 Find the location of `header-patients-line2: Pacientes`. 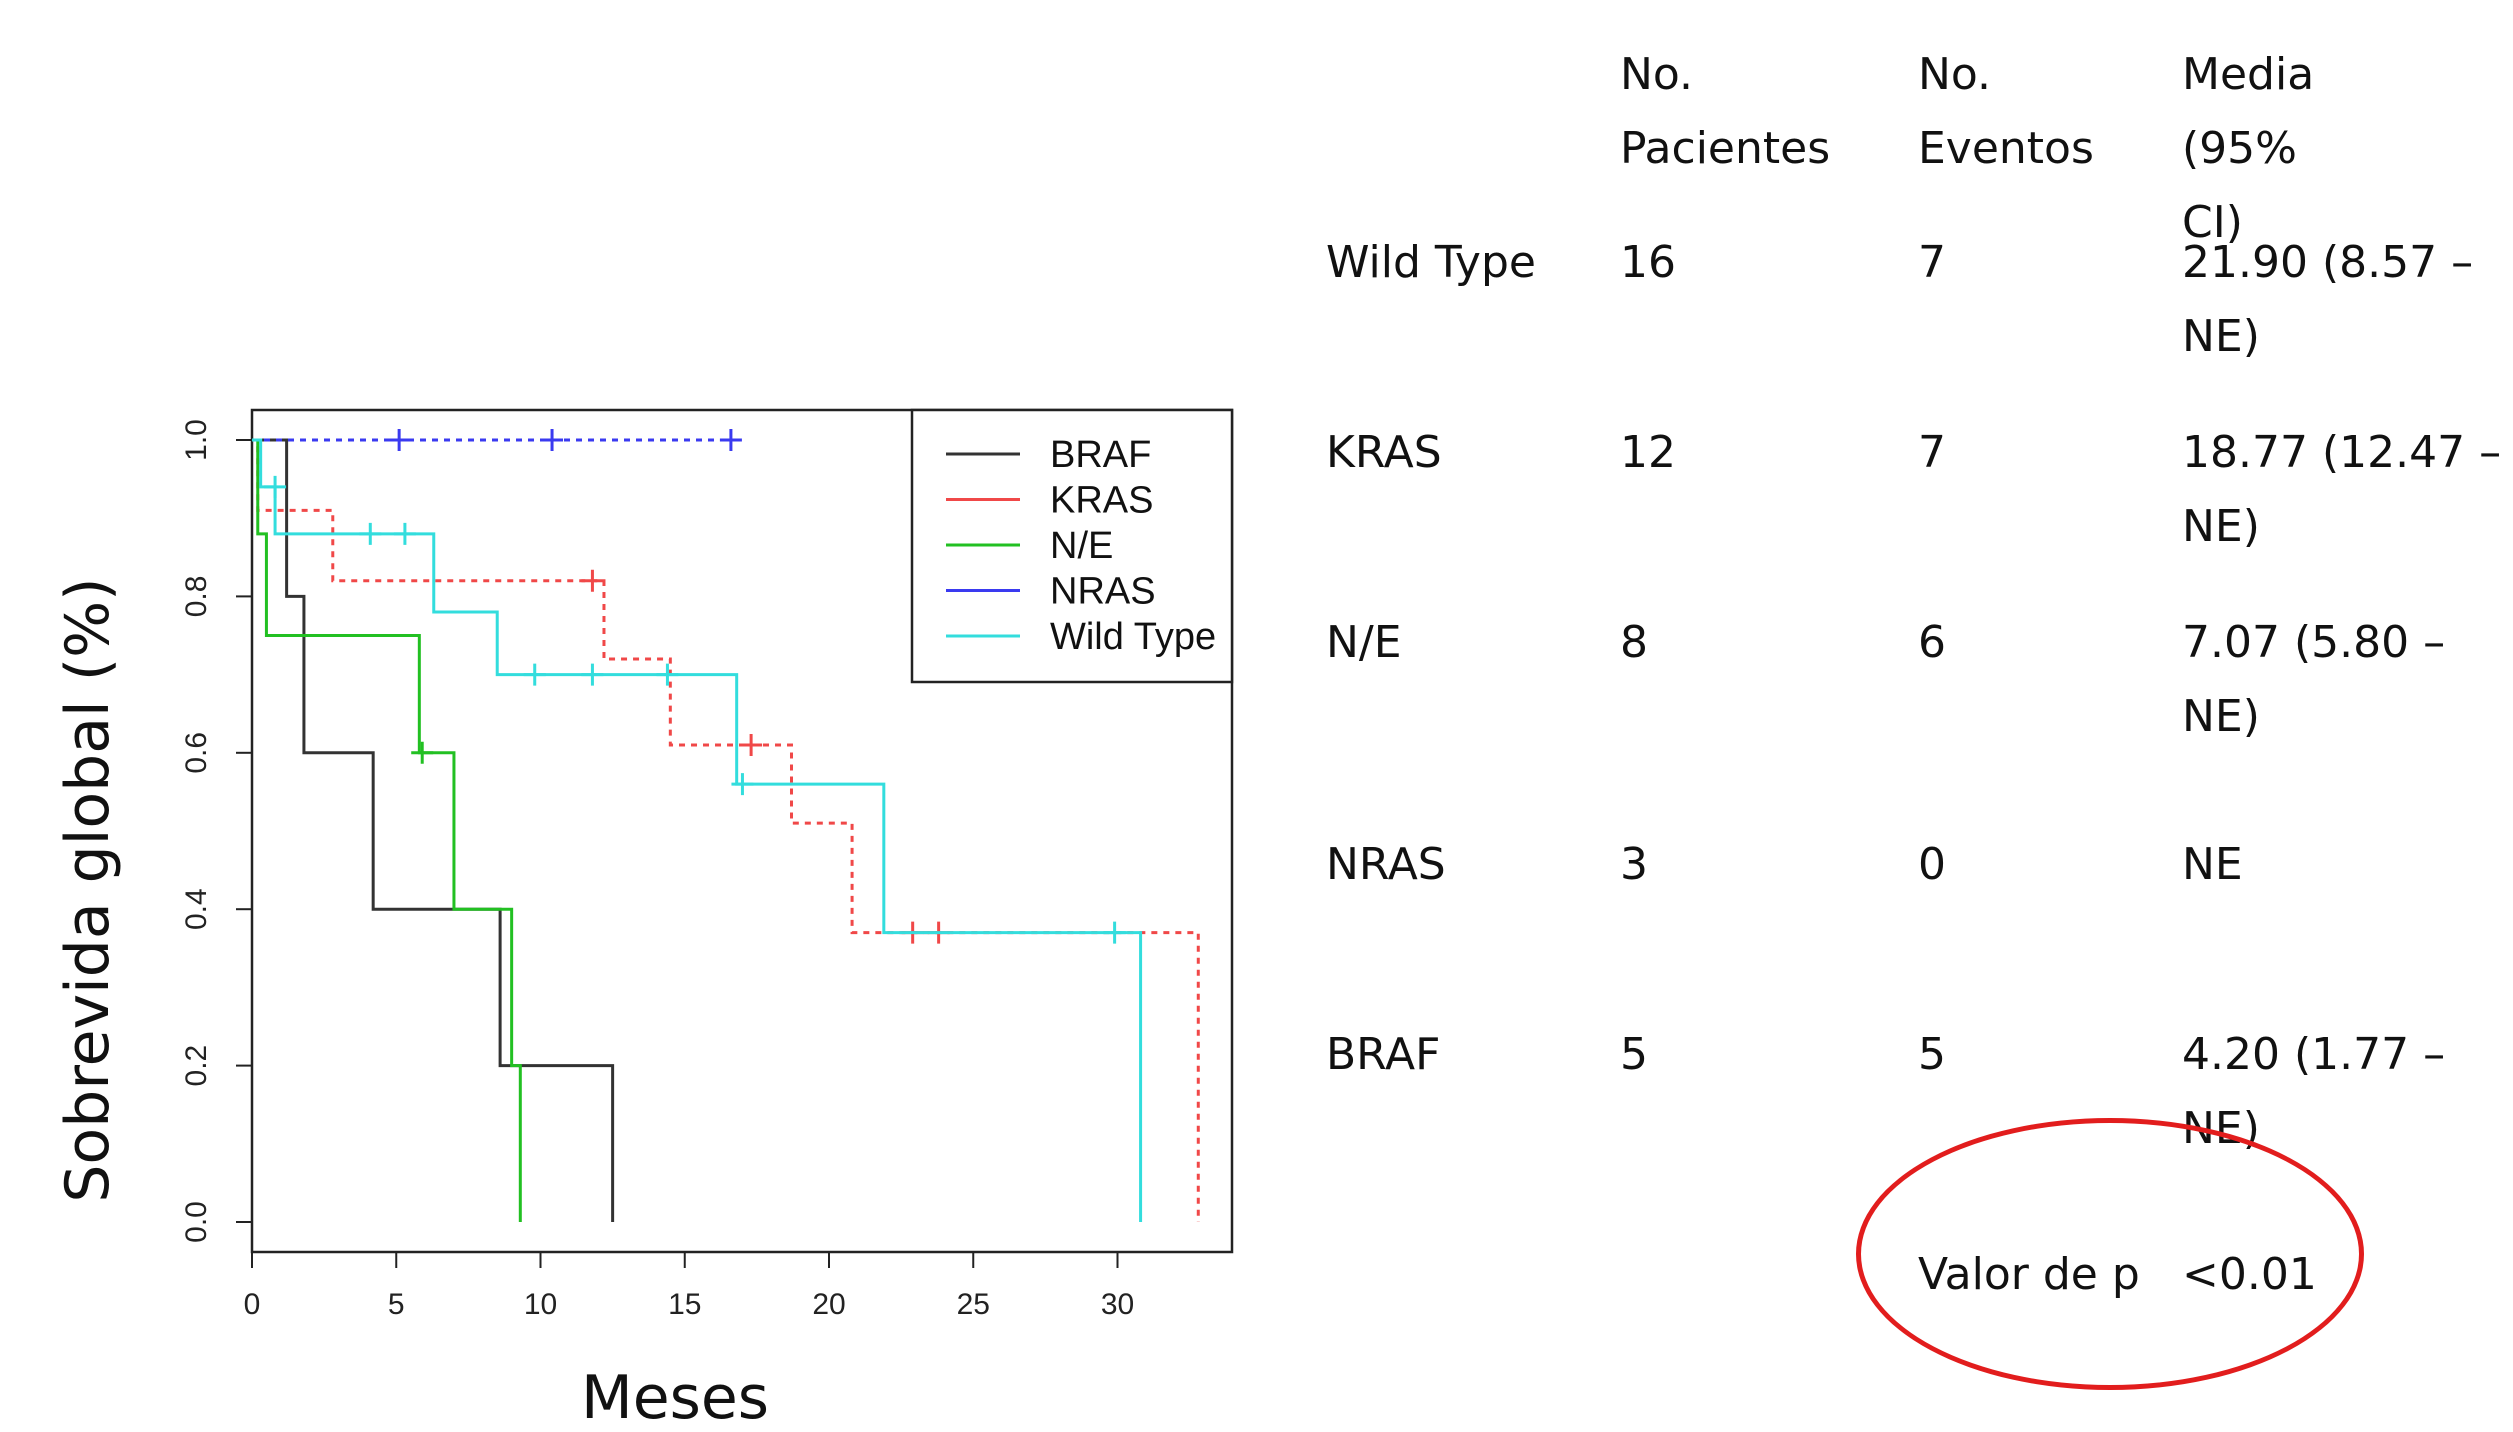

header-patients-line2: Pacientes is located at coordinates (1725, 148).